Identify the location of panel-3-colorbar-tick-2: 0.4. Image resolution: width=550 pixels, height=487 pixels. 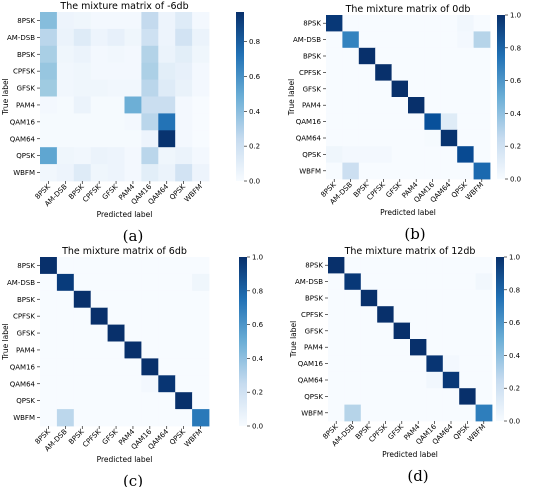
(258, 359).